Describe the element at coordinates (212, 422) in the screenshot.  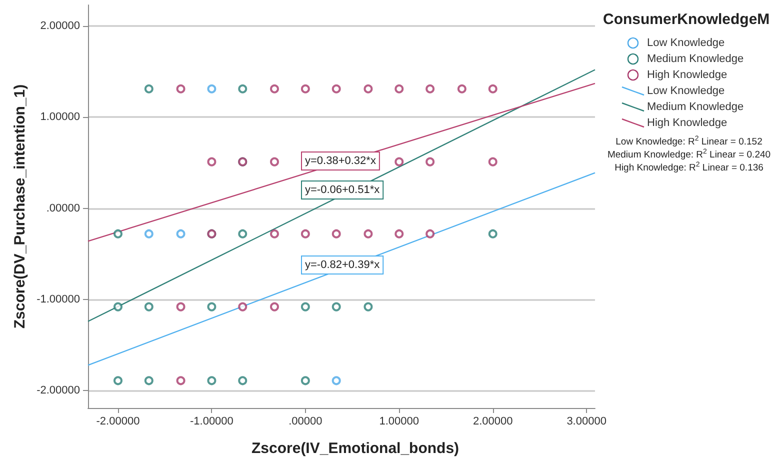
I see `x-tick-label: -1.00000` at that location.